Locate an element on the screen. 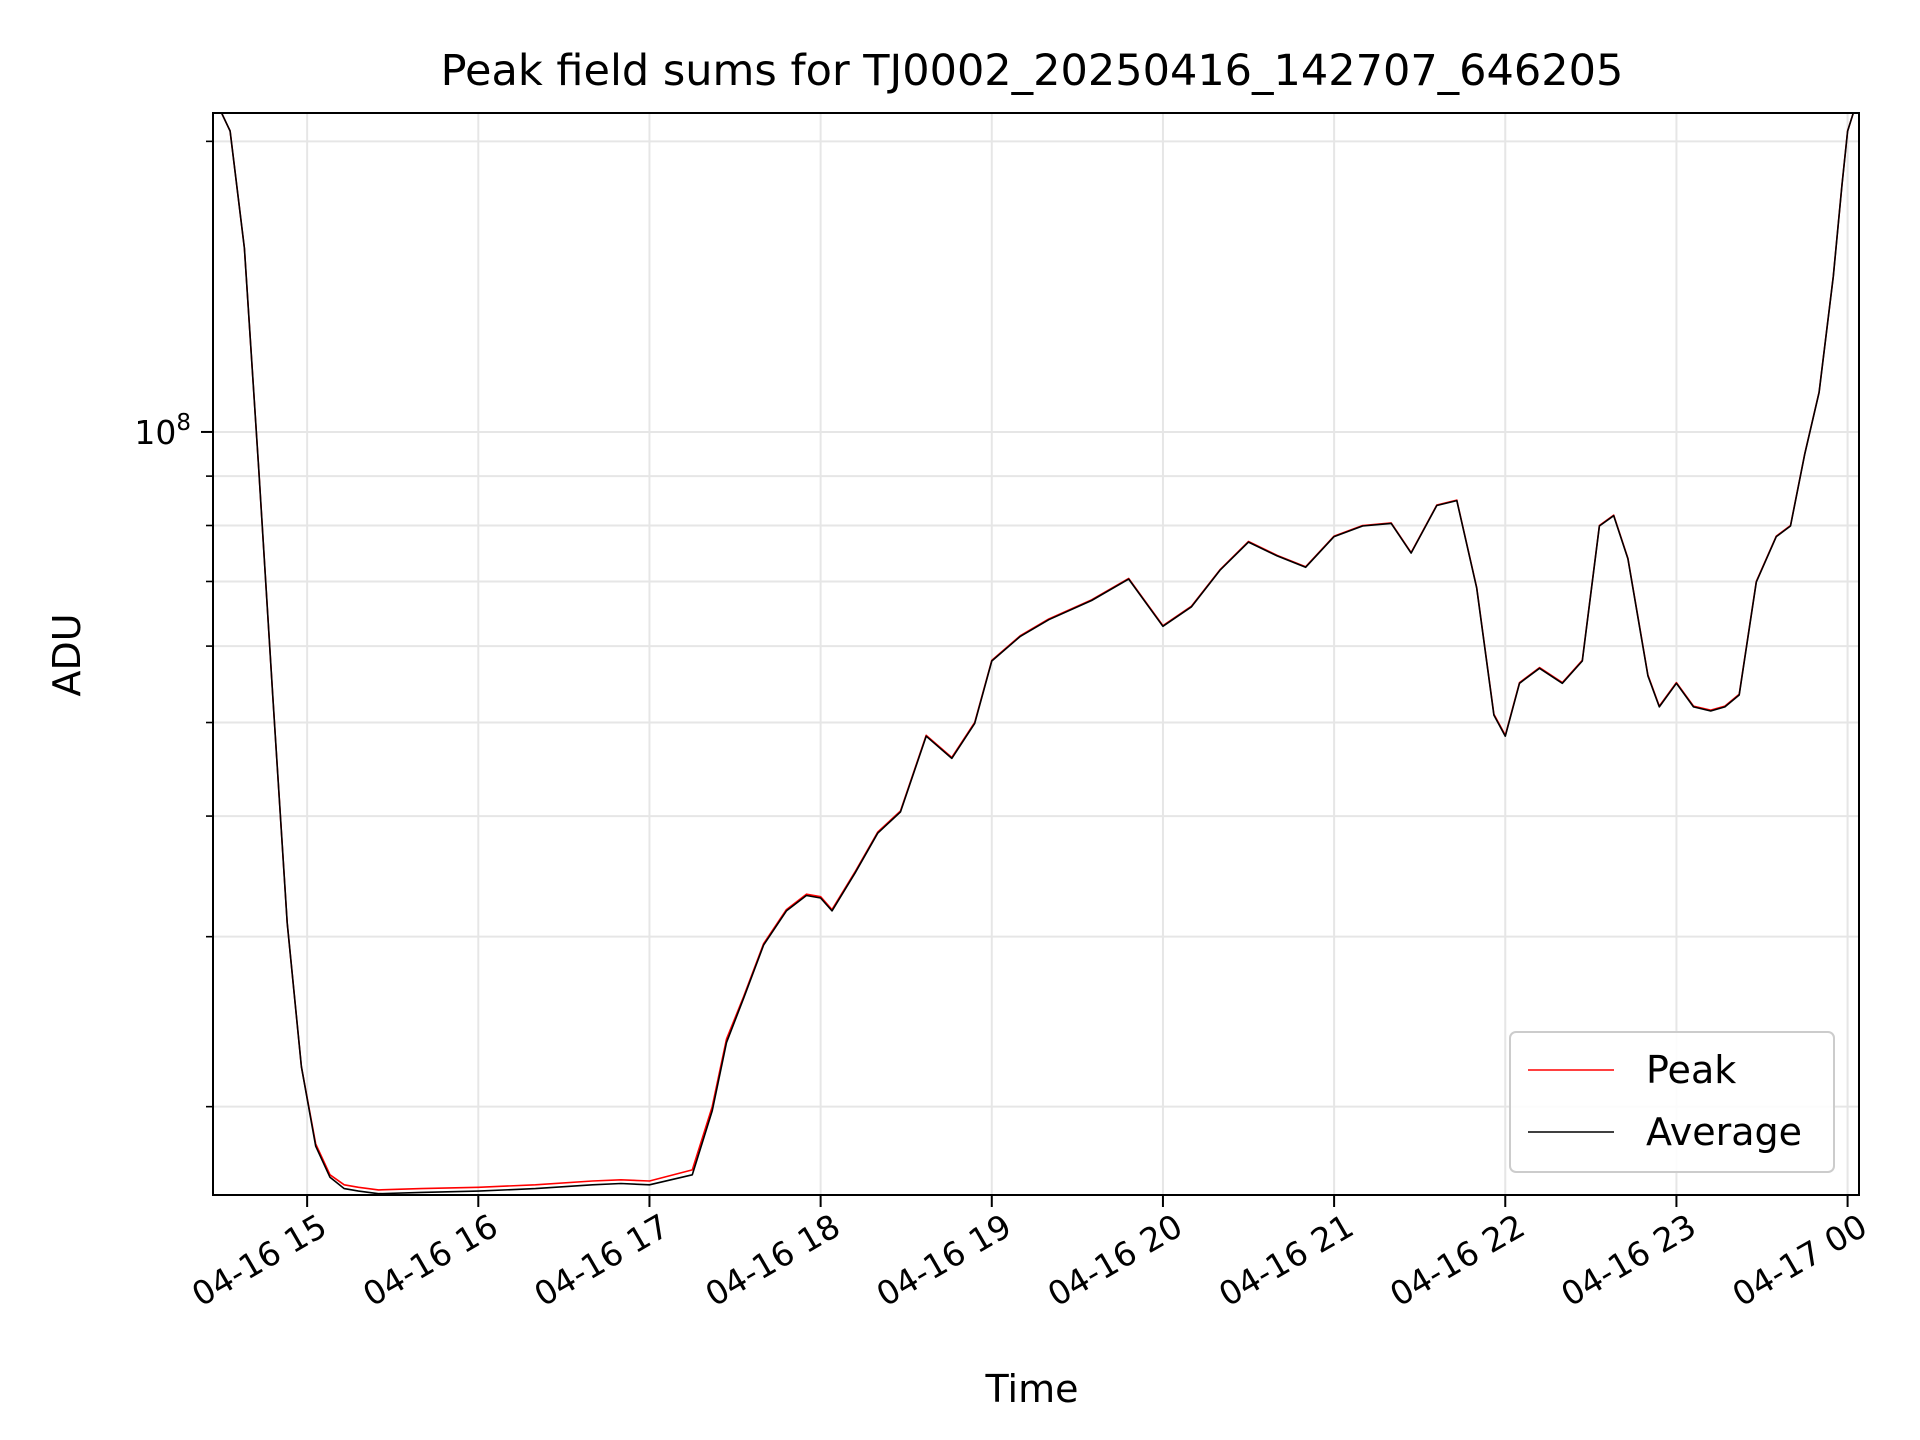 This screenshot has height=1440, width=1920. legend: Peak Average is located at coordinates (1672, 1102).